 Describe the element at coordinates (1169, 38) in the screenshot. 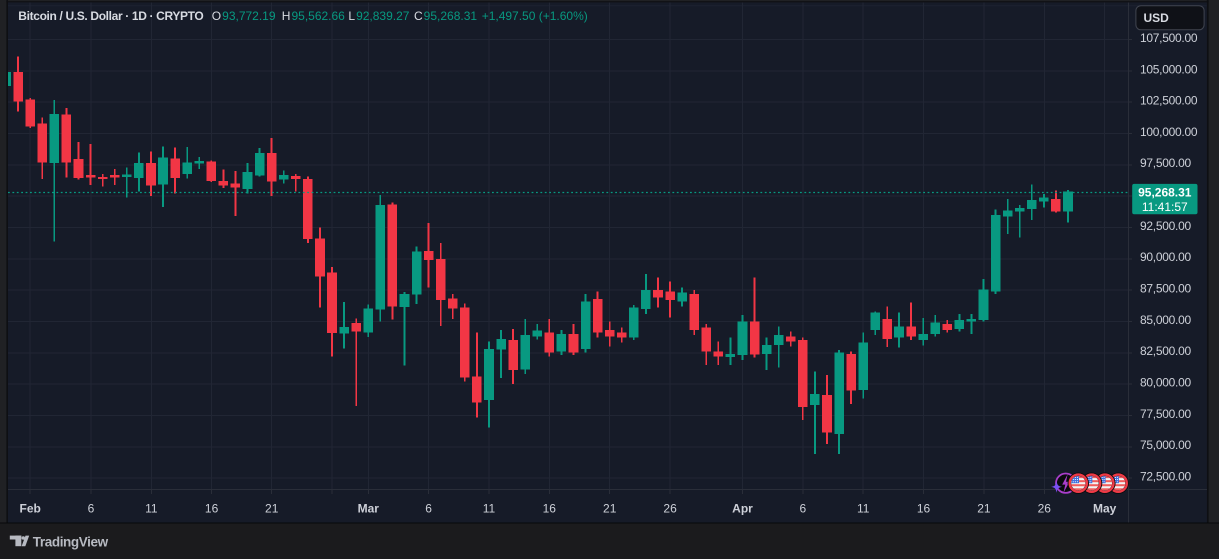

I see `svg-text: 107,500.00` at that location.